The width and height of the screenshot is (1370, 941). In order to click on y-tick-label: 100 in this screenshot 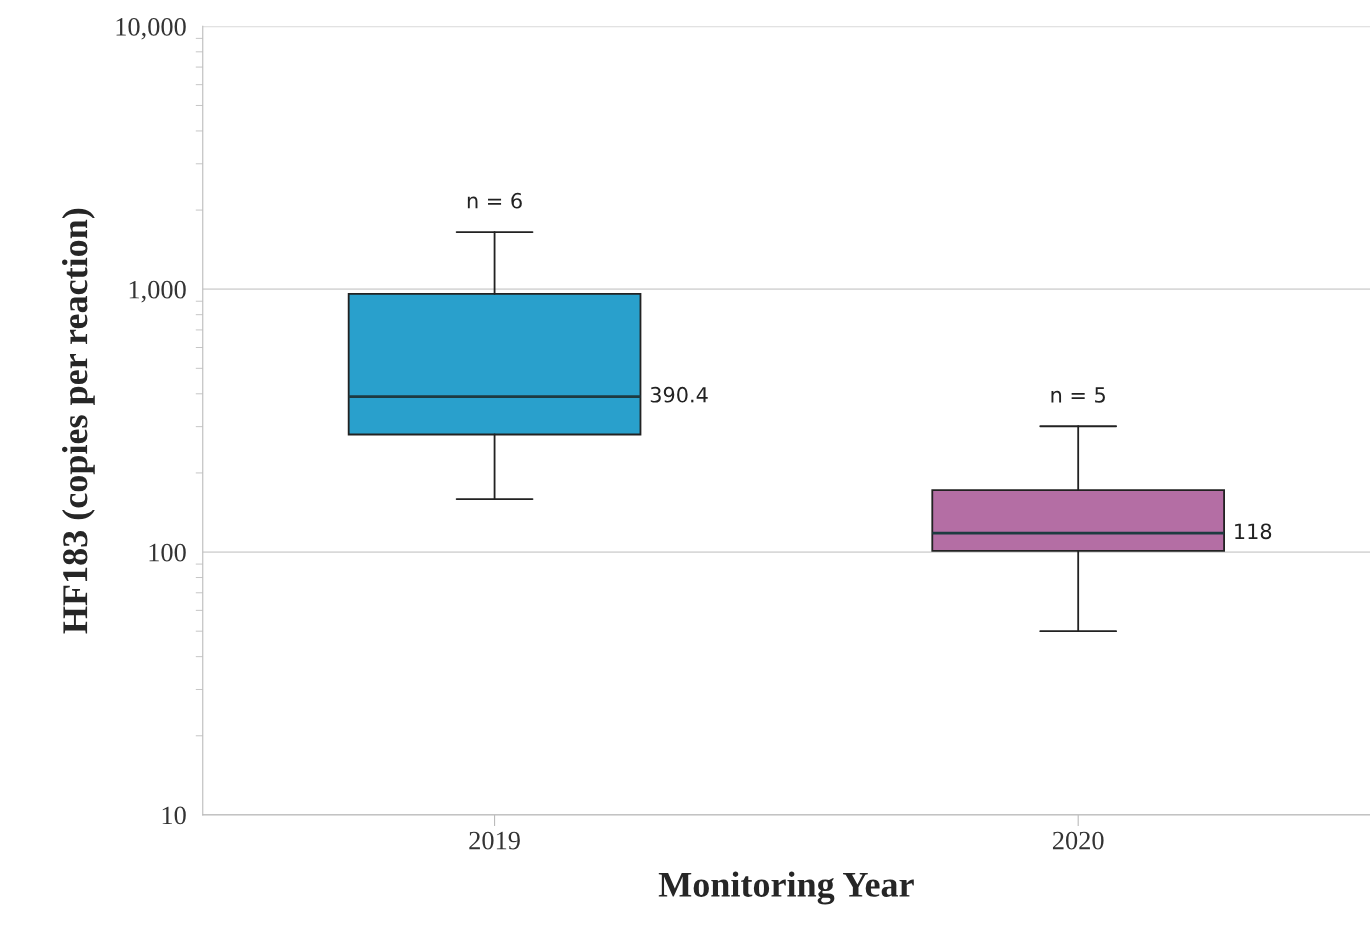, I will do `click(167, 552)`.